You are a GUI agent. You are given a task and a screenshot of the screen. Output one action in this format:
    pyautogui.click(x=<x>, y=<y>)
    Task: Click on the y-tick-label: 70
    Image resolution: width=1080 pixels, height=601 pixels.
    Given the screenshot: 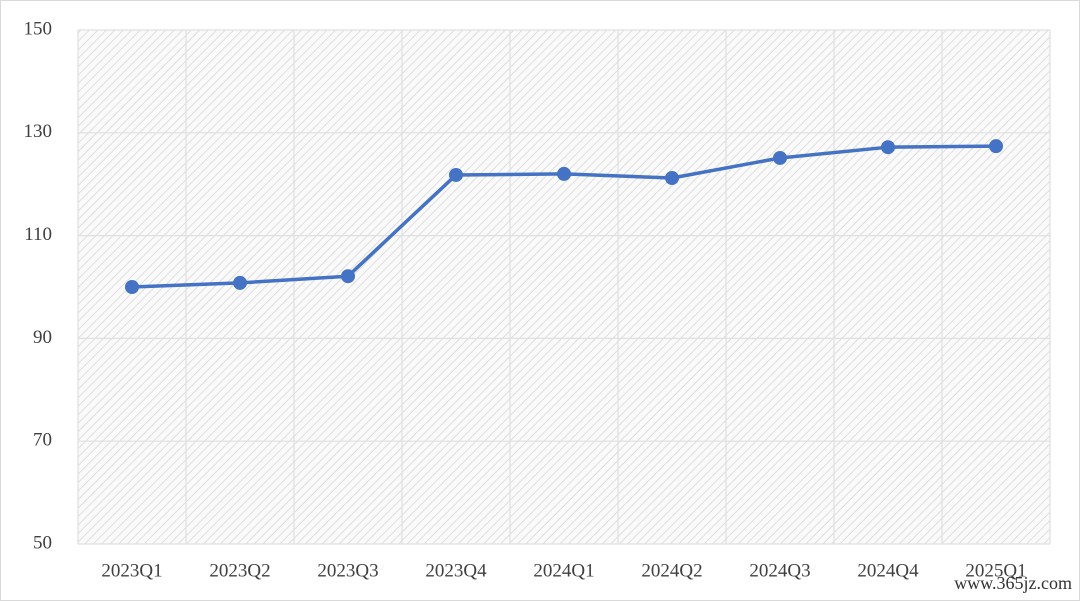 What is the action you would take?
    pyautogui.click(x=42, y=440)
    